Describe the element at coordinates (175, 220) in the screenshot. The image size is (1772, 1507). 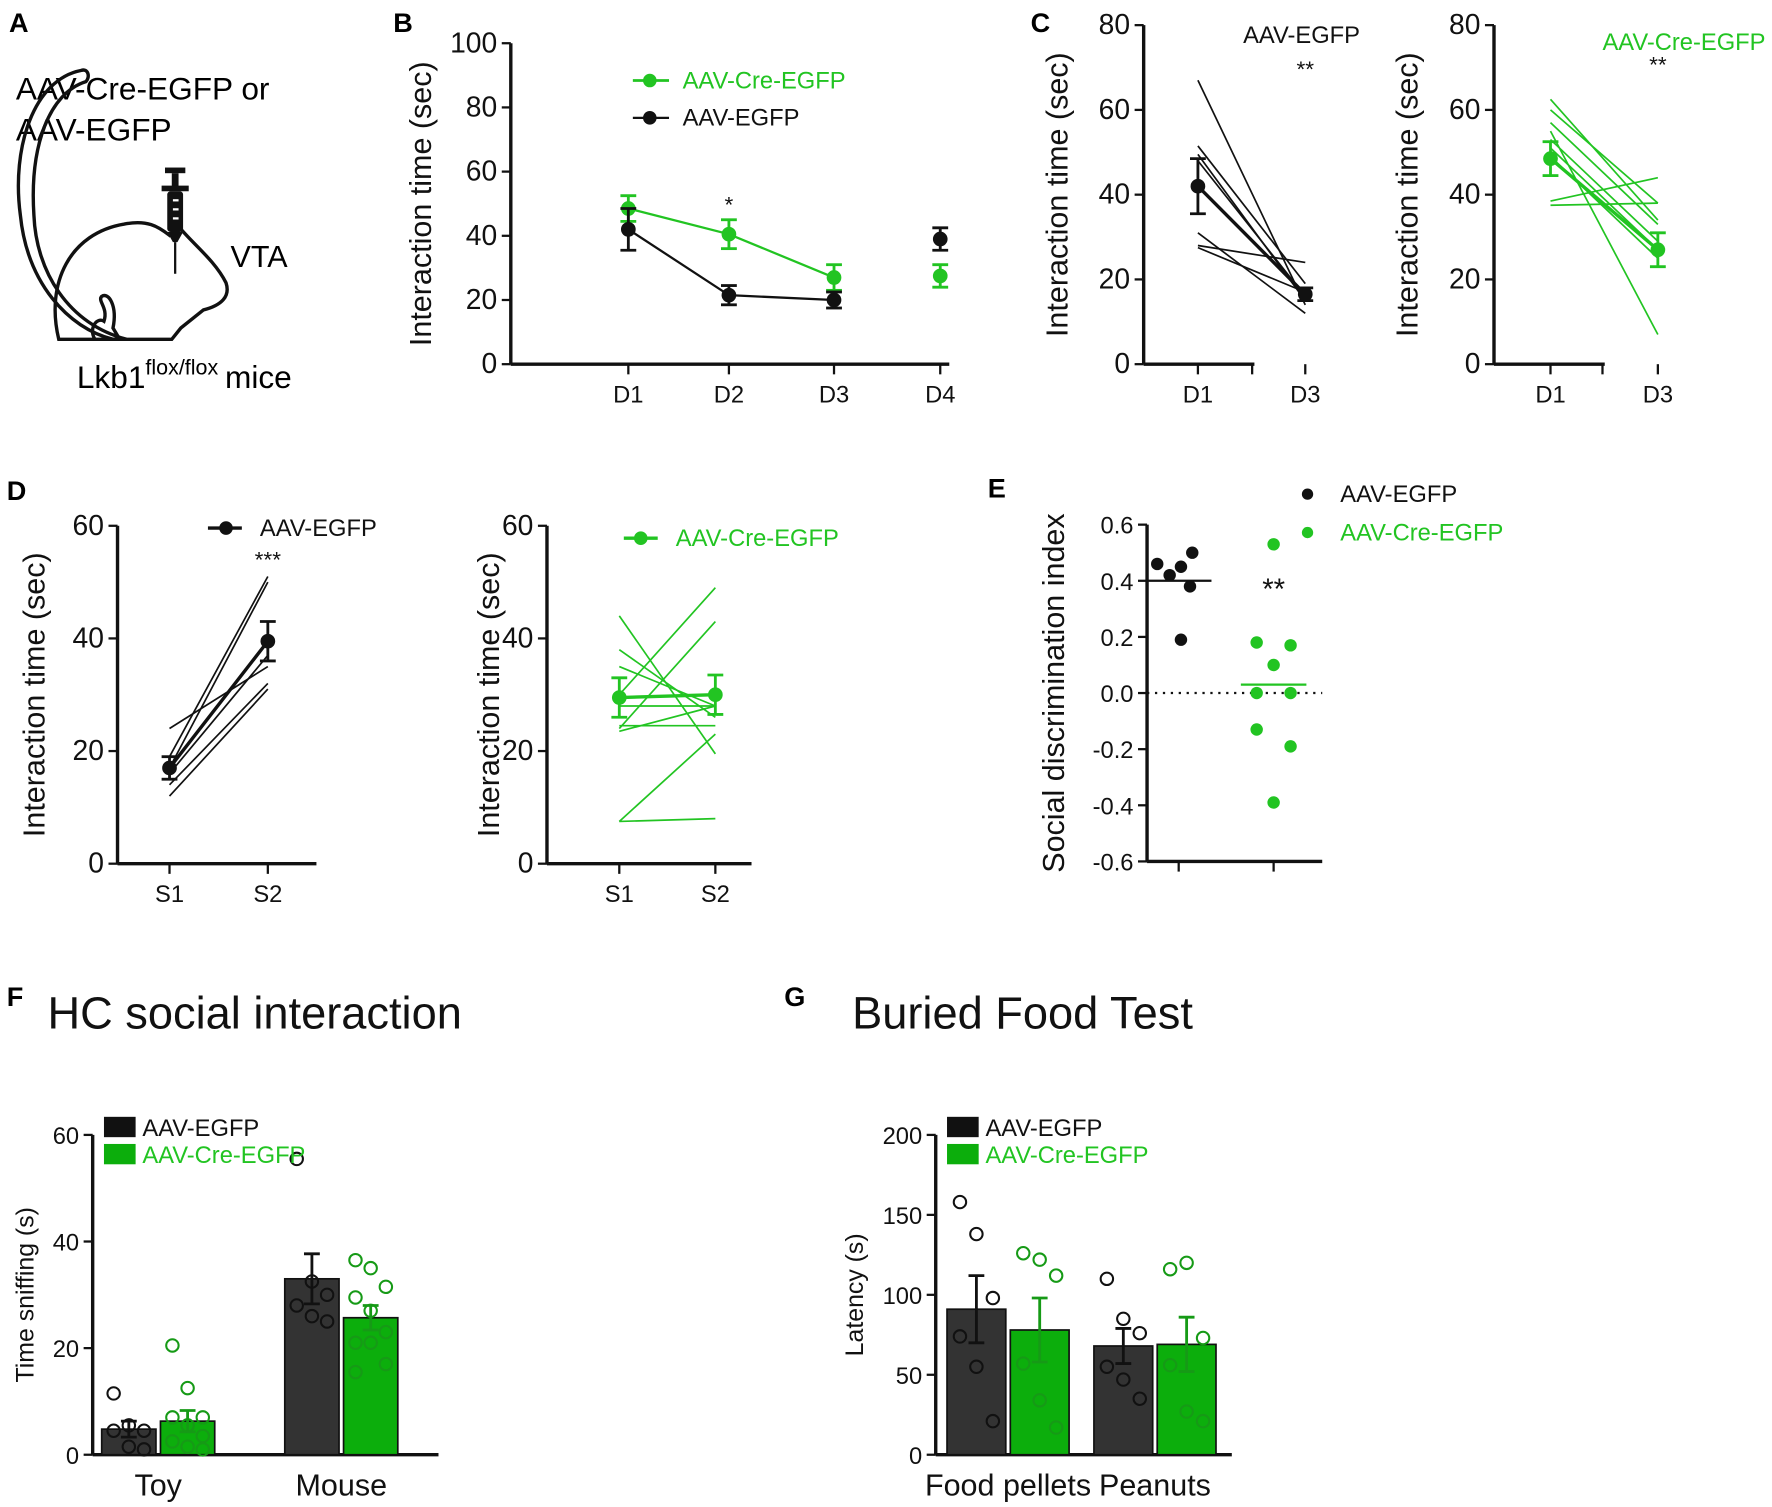
I see `syringe-icon` at that location.